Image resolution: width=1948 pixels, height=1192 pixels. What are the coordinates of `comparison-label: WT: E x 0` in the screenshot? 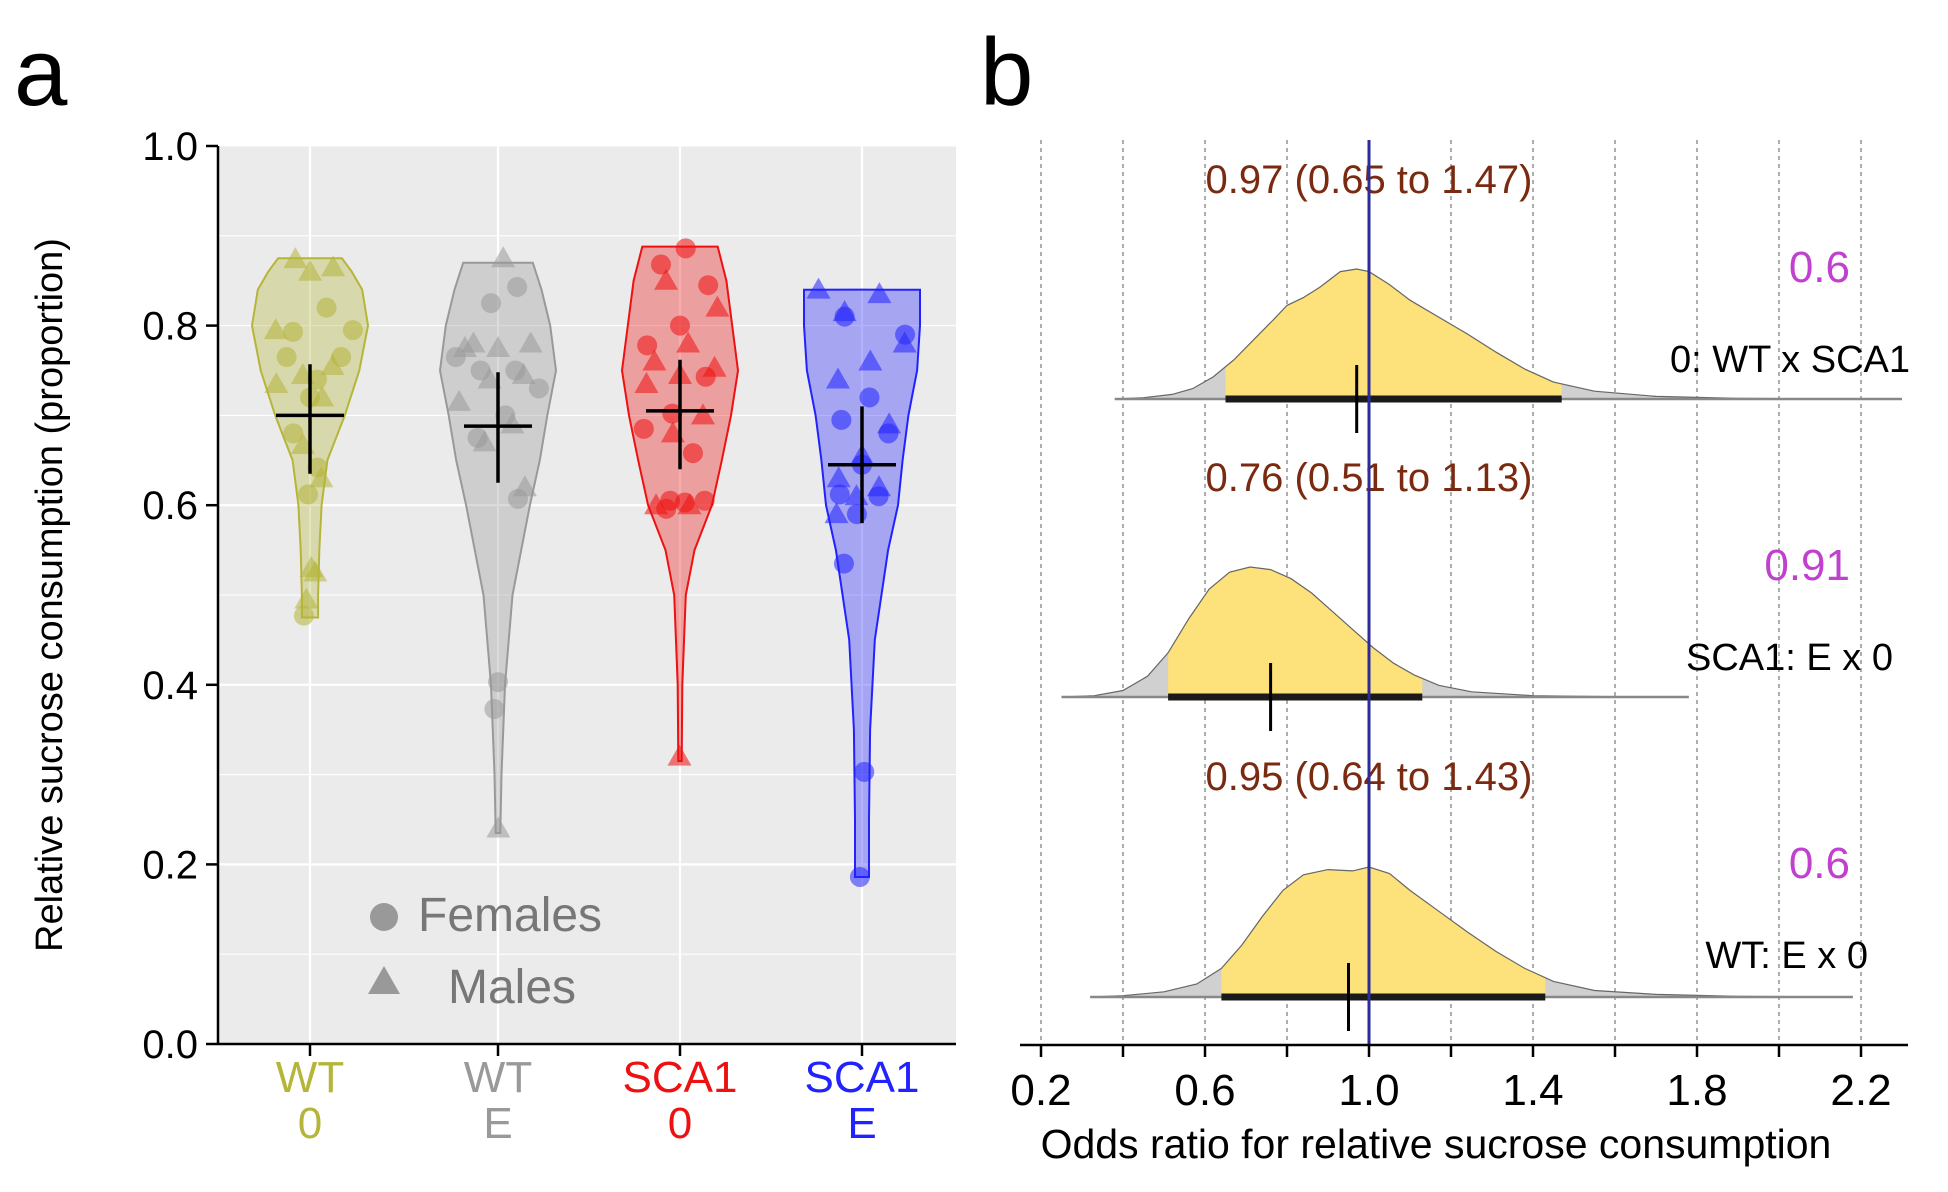 It's located at (1786, 956).